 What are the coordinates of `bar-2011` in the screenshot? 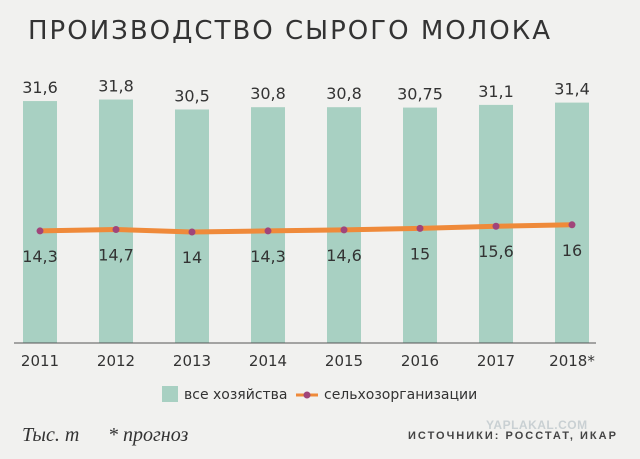 It's located at (40, 222).